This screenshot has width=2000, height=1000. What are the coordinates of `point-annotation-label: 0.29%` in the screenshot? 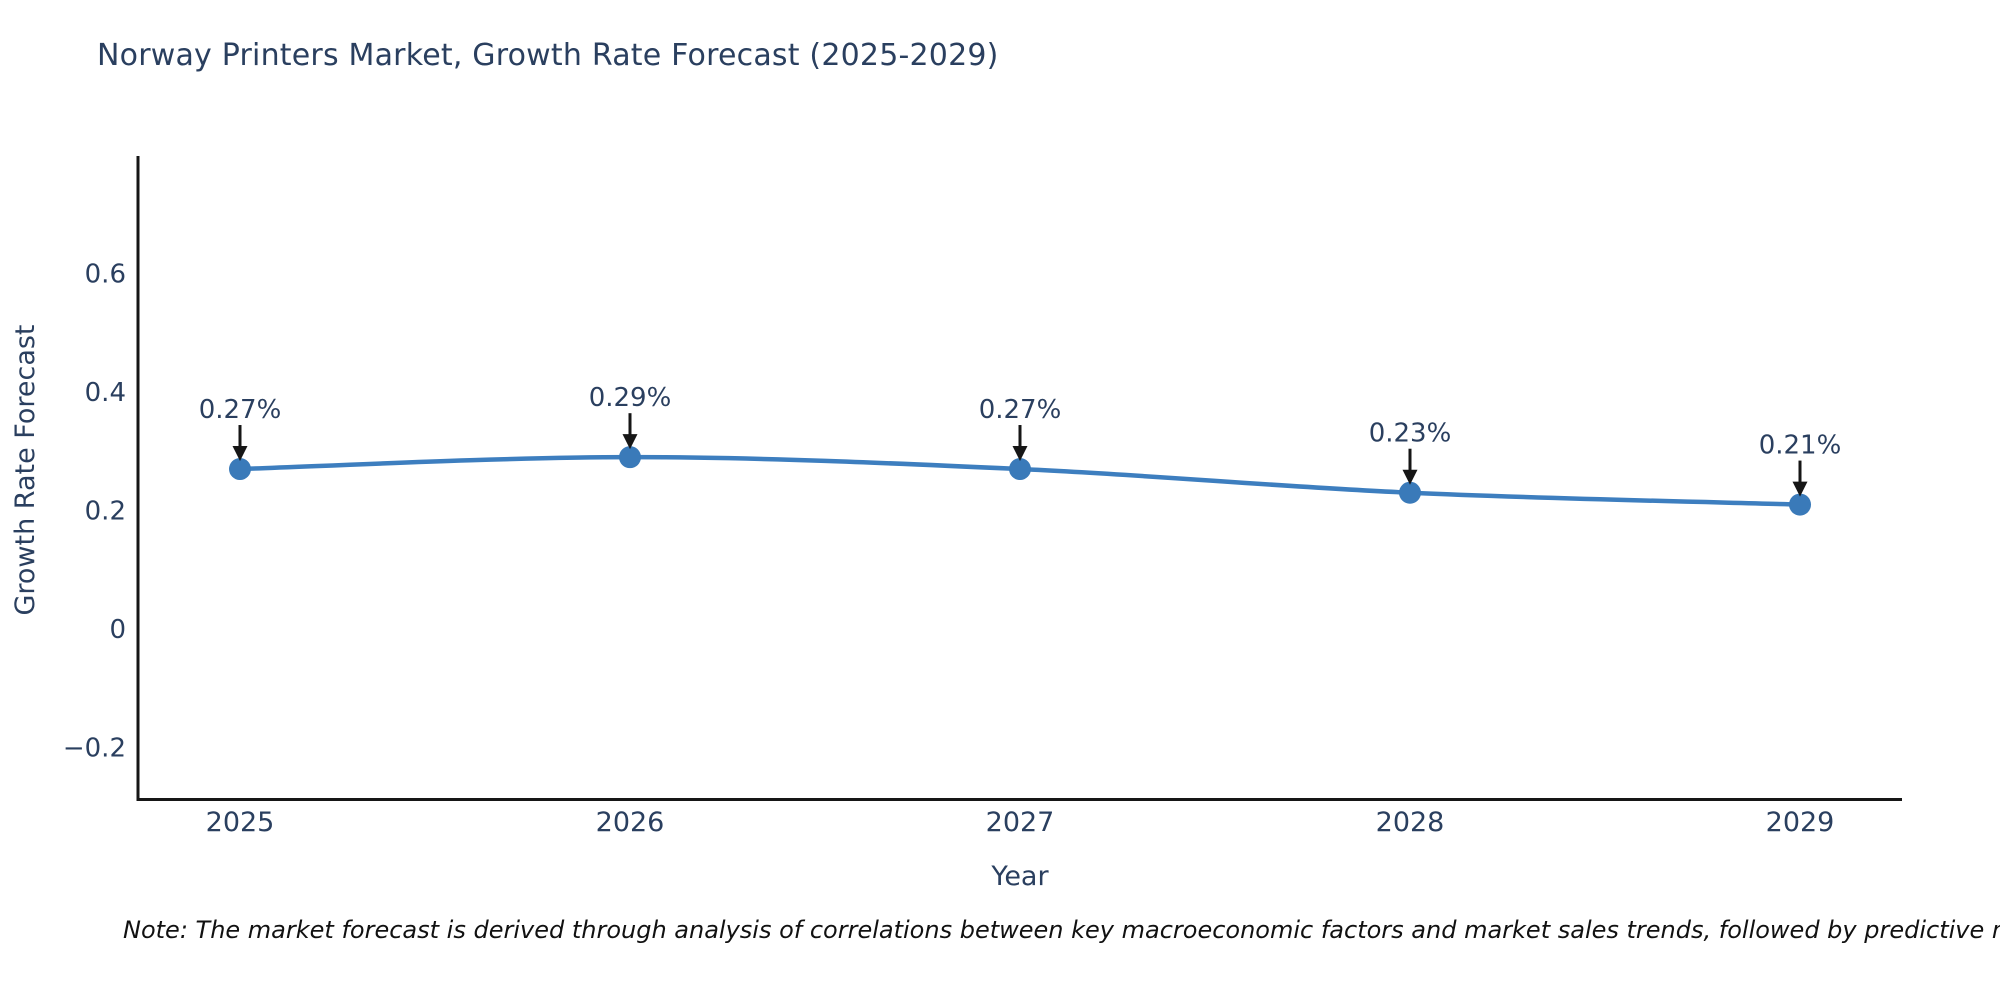 It's located at (630, 398).